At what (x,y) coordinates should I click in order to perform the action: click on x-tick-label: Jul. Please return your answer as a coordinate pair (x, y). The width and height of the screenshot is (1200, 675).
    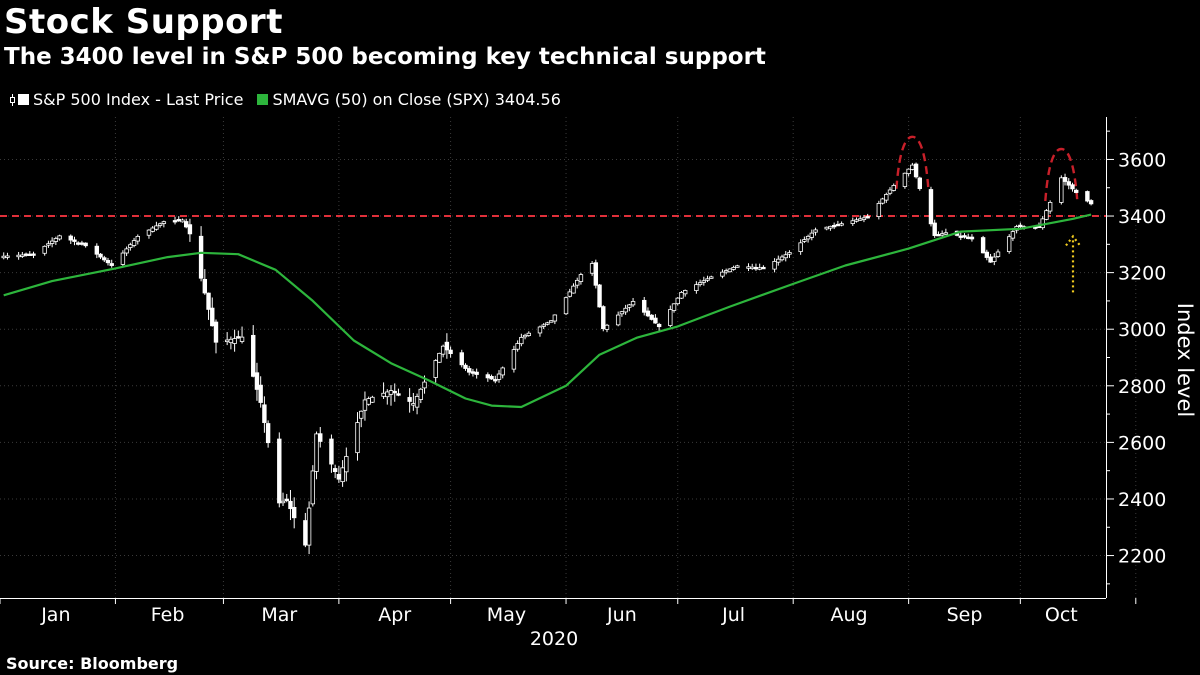
    Looking at the image, I should click on (733, 615).